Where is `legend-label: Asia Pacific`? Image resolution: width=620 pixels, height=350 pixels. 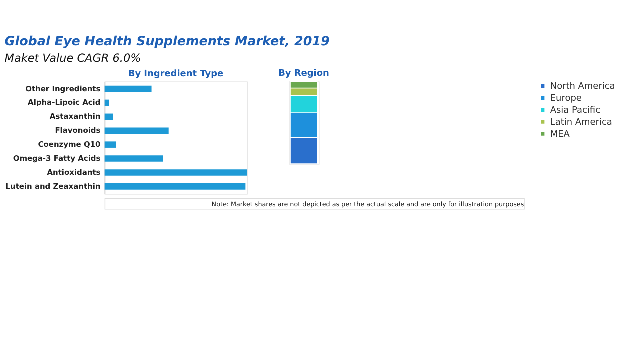
legend-label: Asia Pacific is located at coordinates (575, 111).